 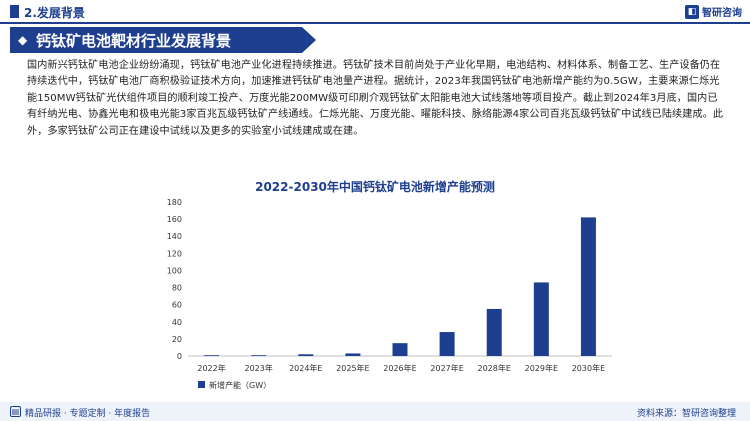 What do you see at coordinates (375, 12) in the screenshot?
I see `top-bar: 2.发展背景 ◧ 智研咨询` at bounding box center [375, 12].